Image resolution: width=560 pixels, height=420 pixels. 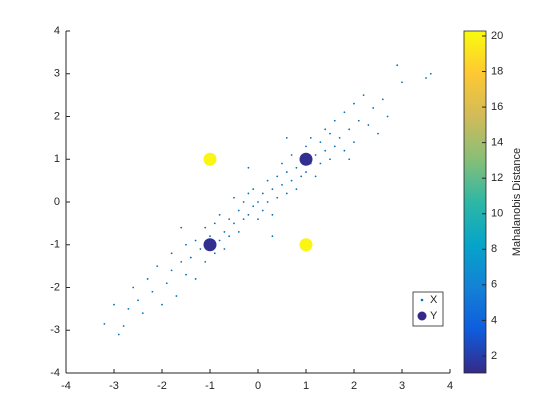 I want to click on x-tick-label: 0, so click(x=258, y=386).